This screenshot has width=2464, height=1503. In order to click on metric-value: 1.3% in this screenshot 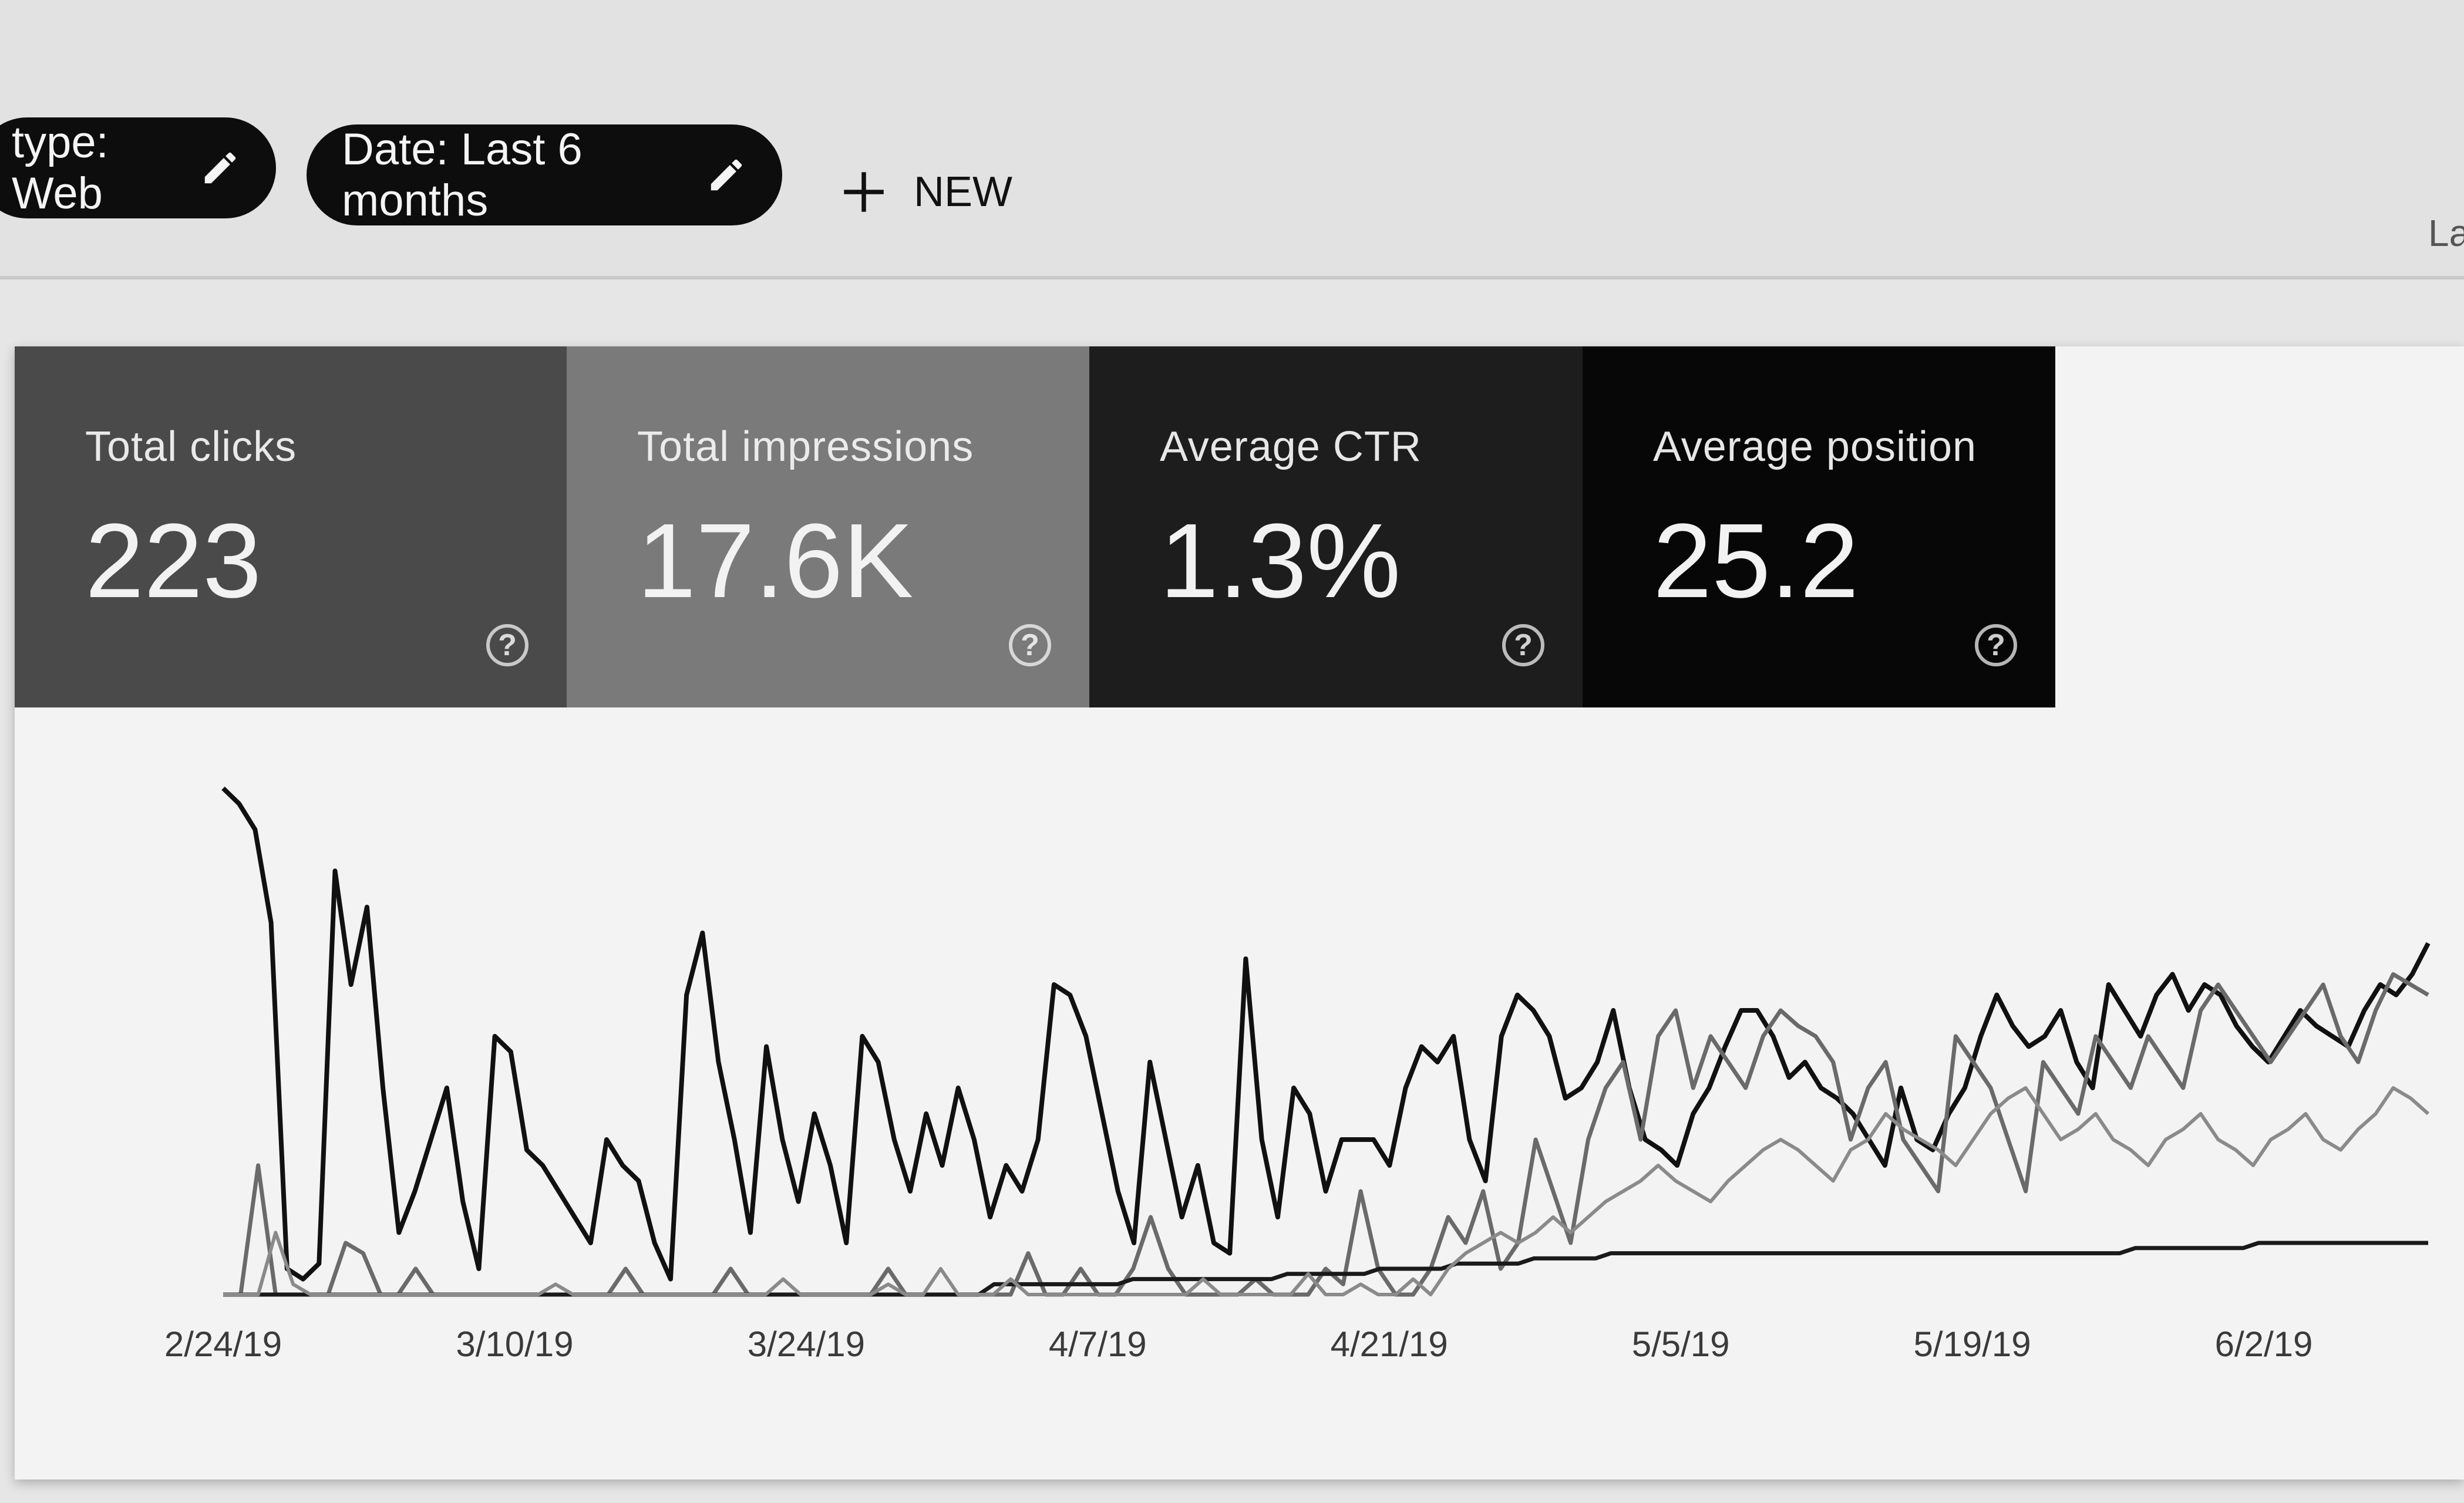, I will do `click(1280, 561)`.